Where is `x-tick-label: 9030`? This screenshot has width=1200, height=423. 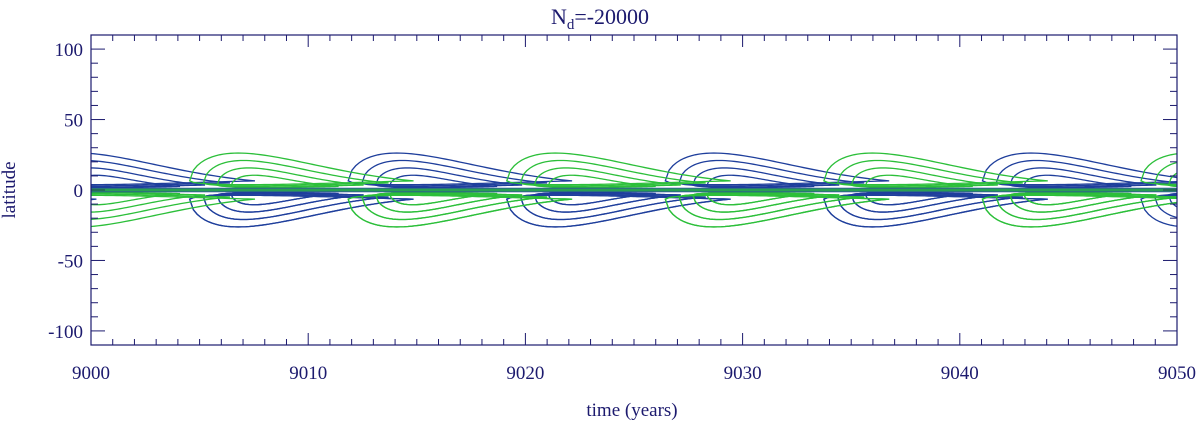
x-tick-label: 9030 is located at coordinates (743, 373).